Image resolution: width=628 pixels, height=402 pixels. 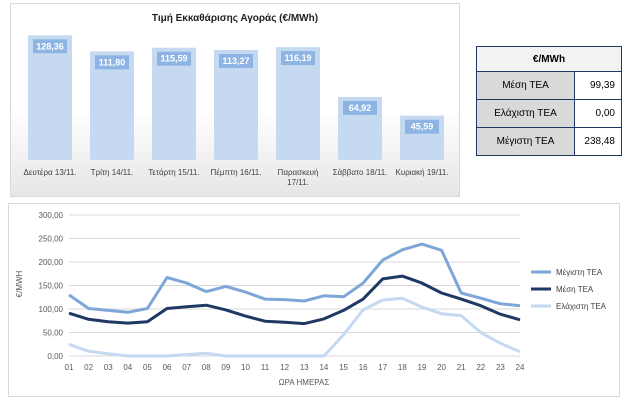 I want to click on stats-label-mean: Μέση ΤΕΑ, so click(x=525, y=85).